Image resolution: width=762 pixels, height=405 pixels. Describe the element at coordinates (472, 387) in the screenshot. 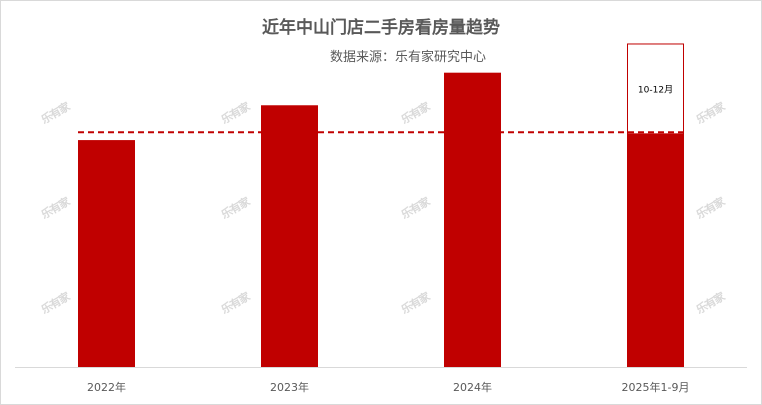

I see `x-tick-label: 2024年` at that location.